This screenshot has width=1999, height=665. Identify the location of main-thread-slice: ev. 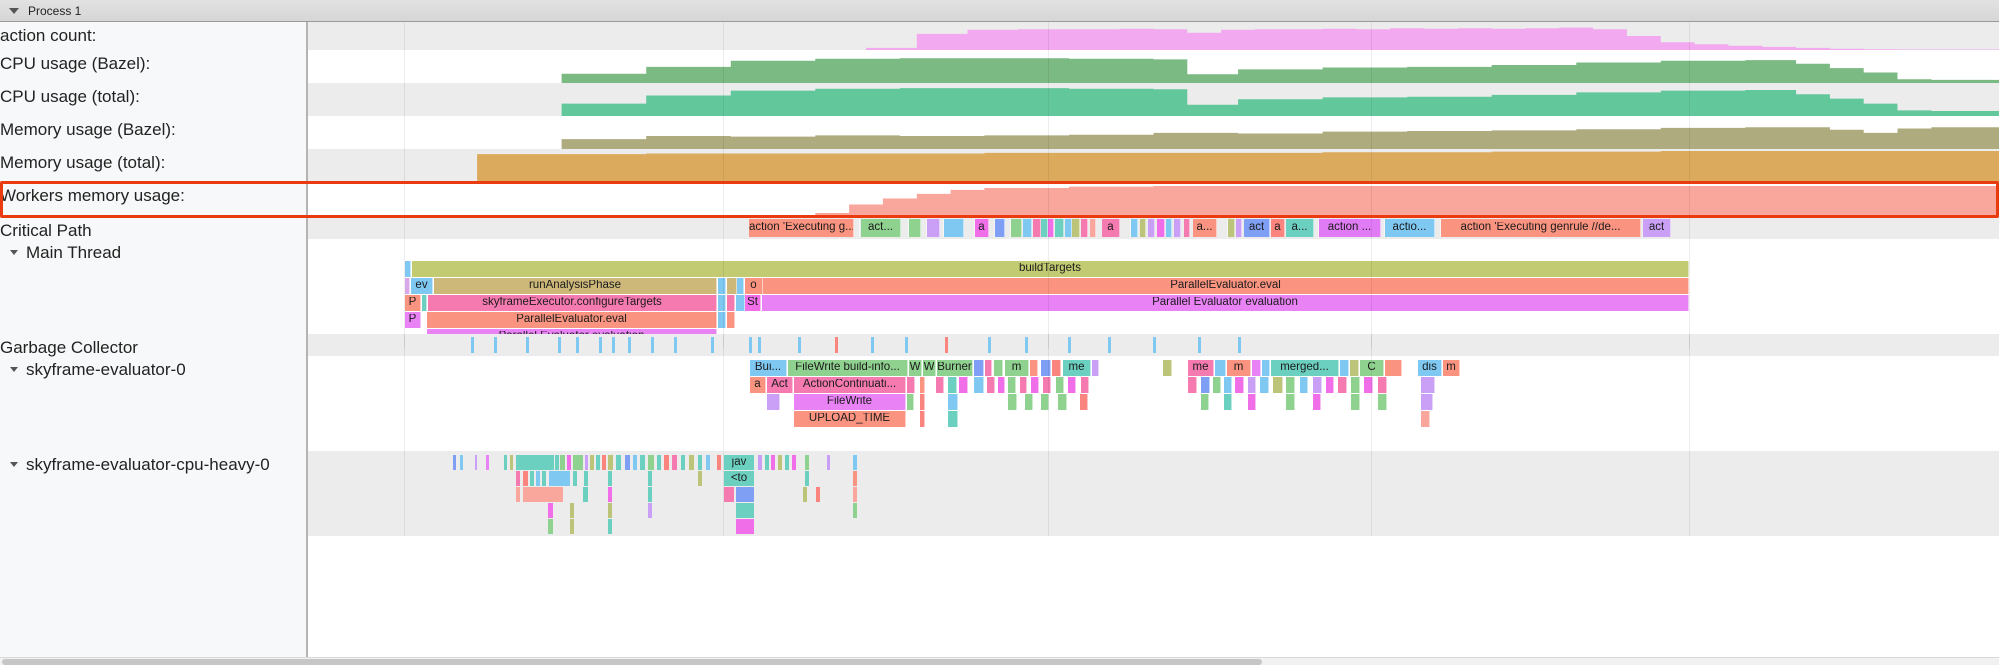
(422, 286).